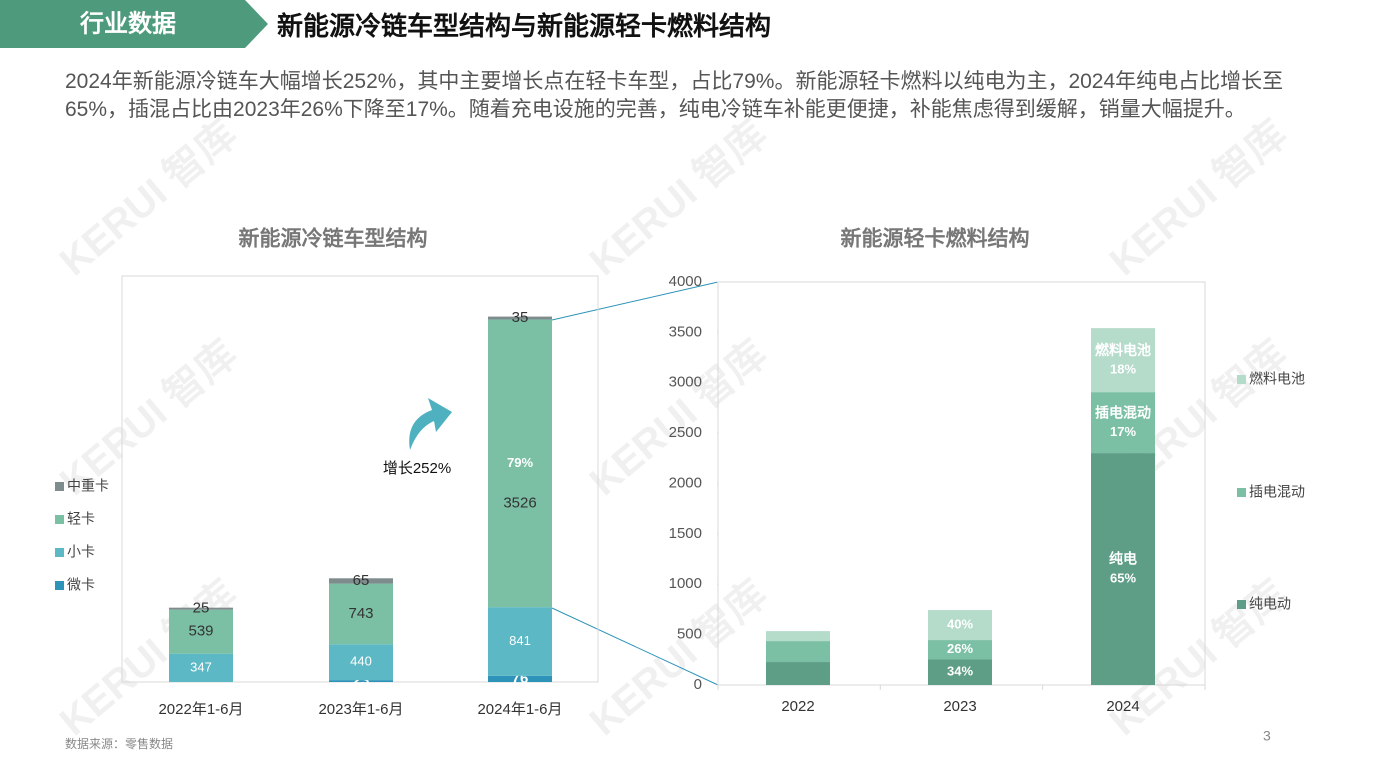 The height and width of the screenshot is (773, 1373). What do you see at coordinates (1267, 736) in the screenshot?
I see `page-number: 3` at bounding box center [1267, 736].